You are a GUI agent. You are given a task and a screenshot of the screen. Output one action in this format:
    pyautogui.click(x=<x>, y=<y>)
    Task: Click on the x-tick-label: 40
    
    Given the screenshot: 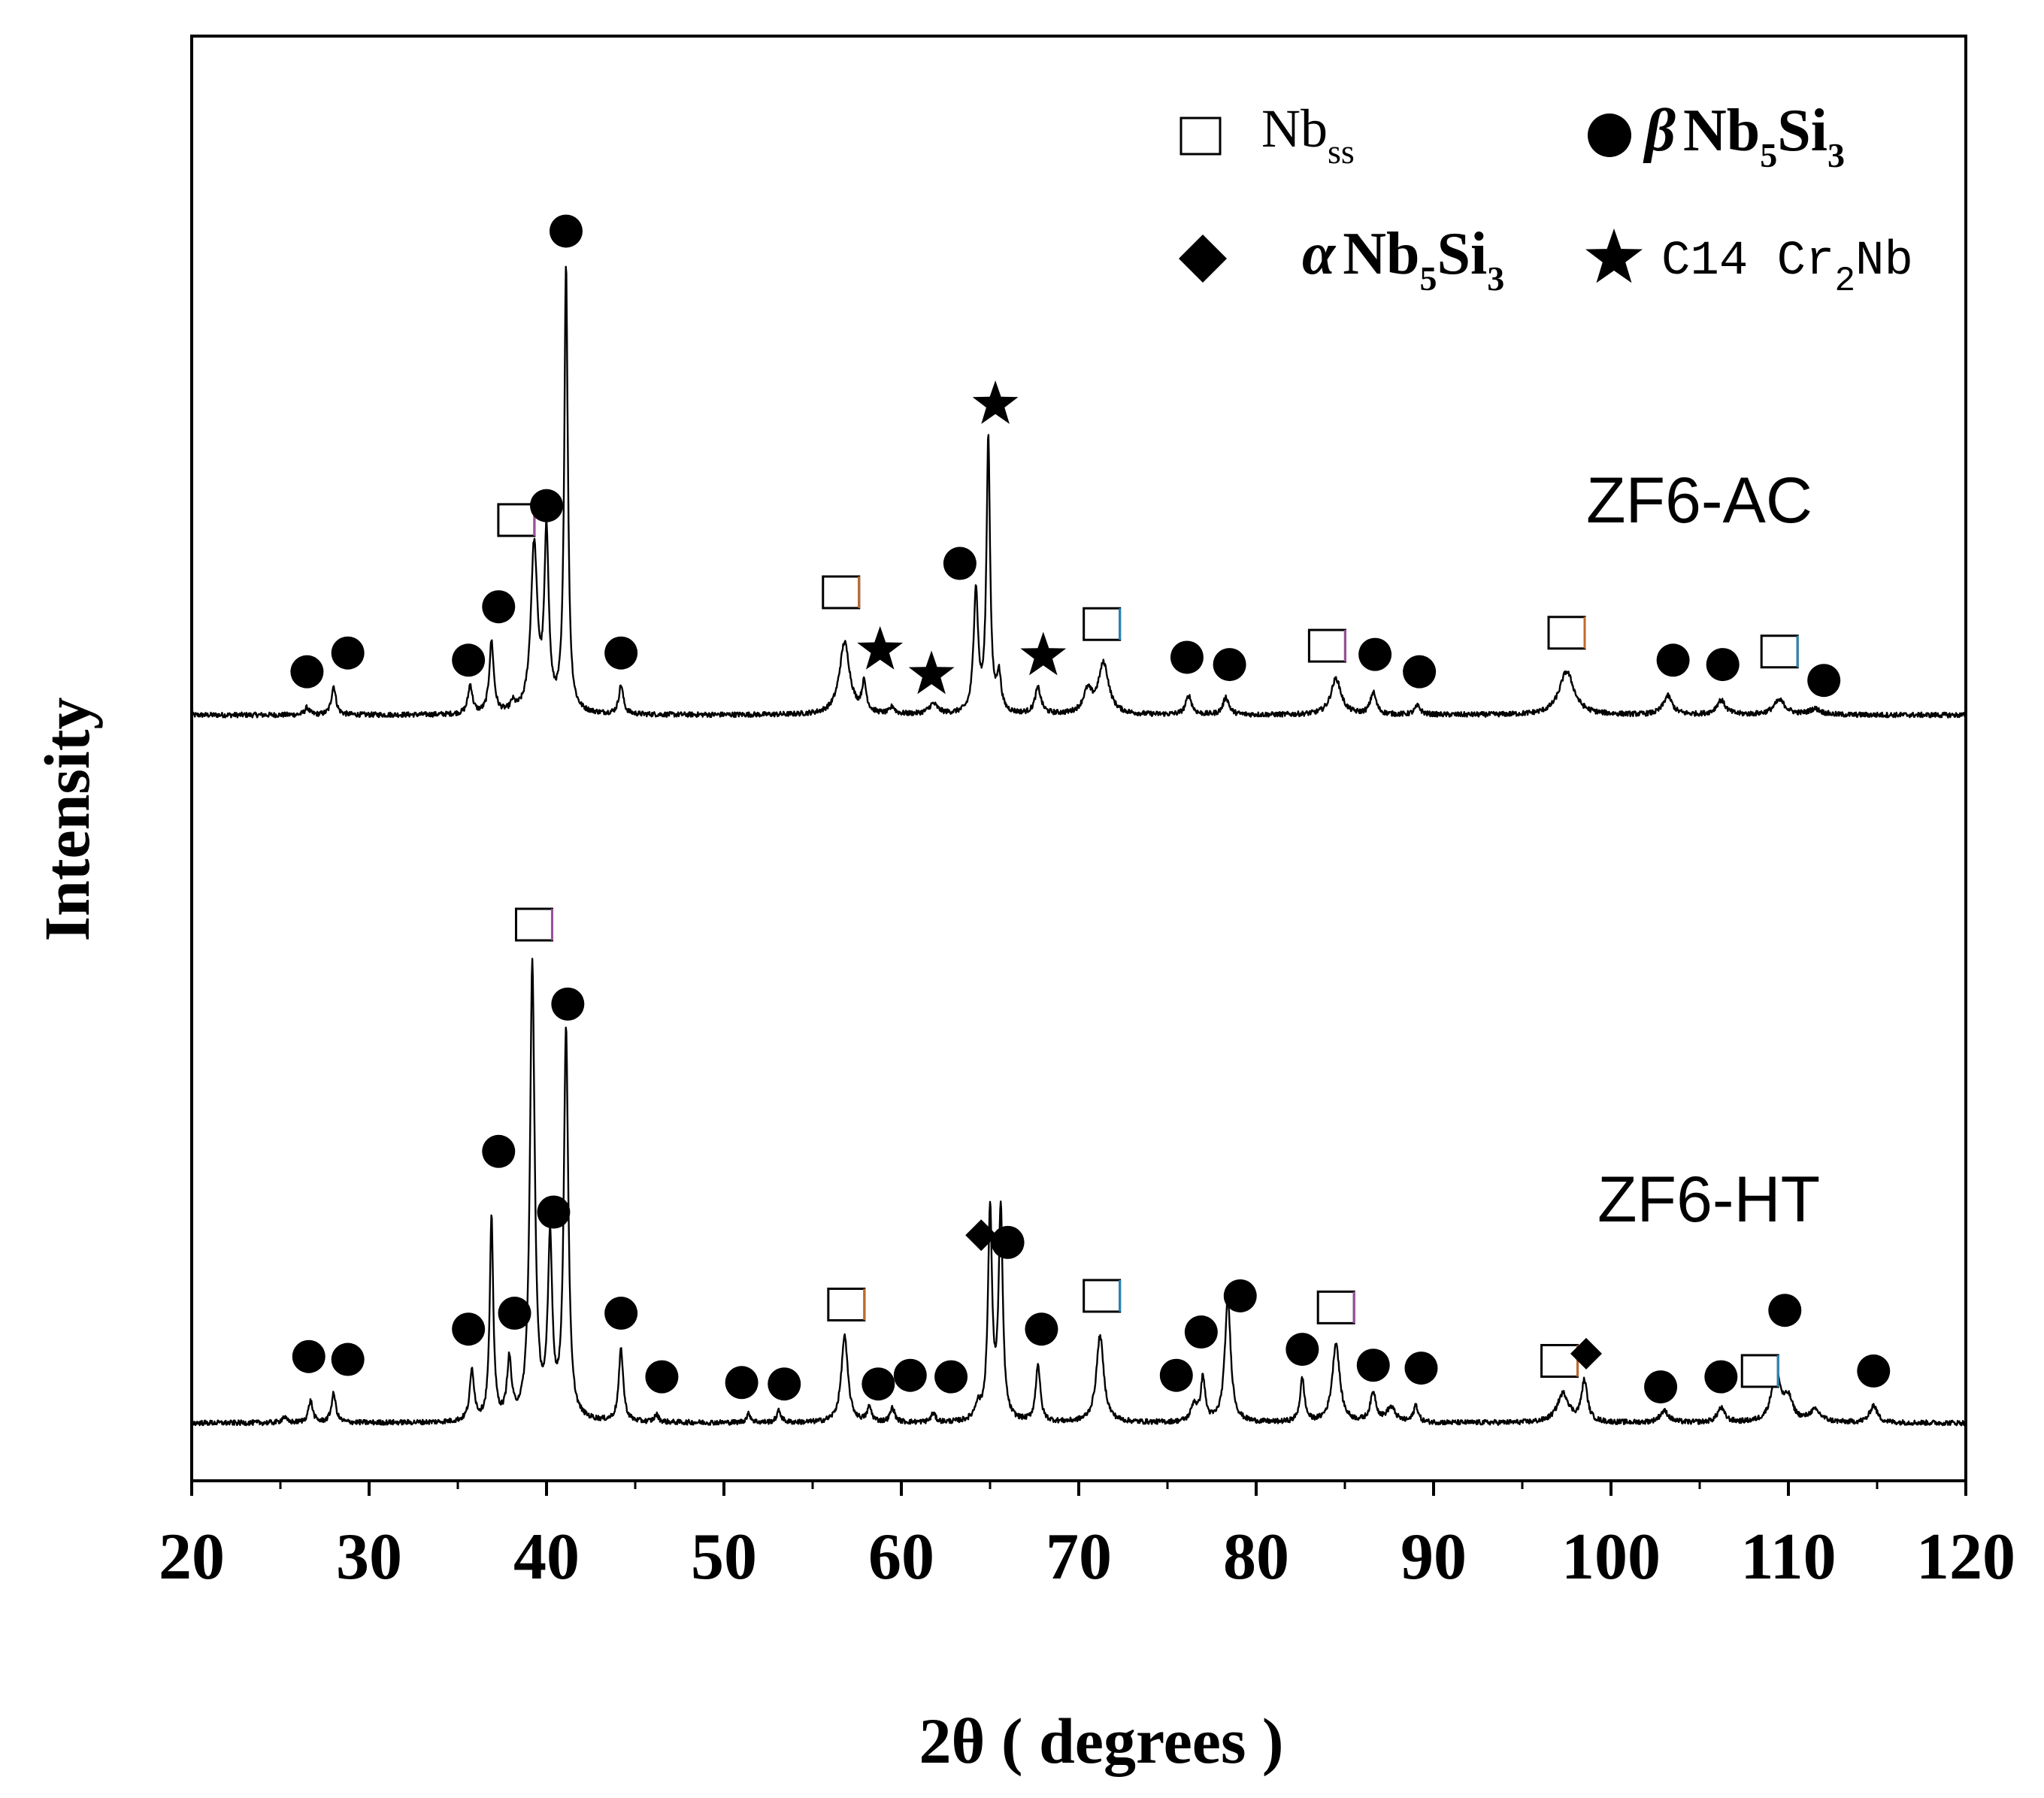 What is the action you would take?
    pyautogui.click(x=546, y=1557)
    